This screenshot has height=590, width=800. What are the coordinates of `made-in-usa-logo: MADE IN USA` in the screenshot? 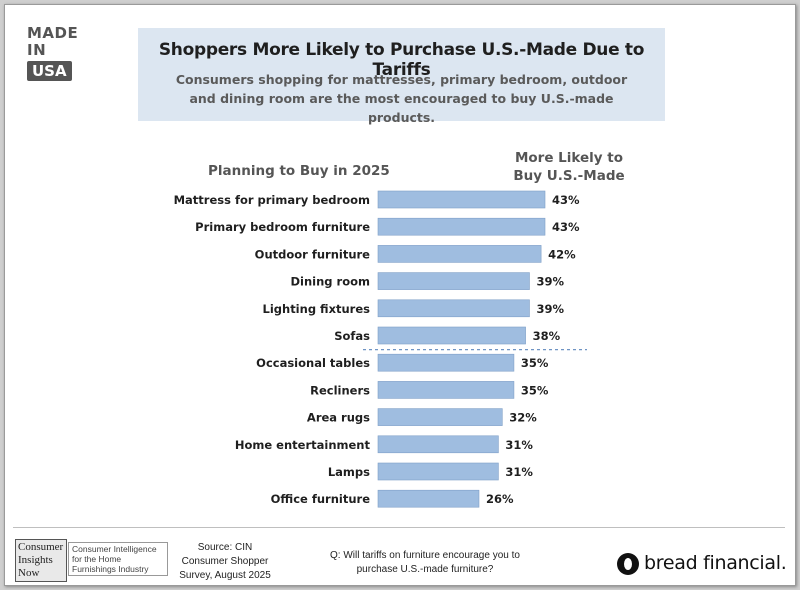 It's located at (58, 53).